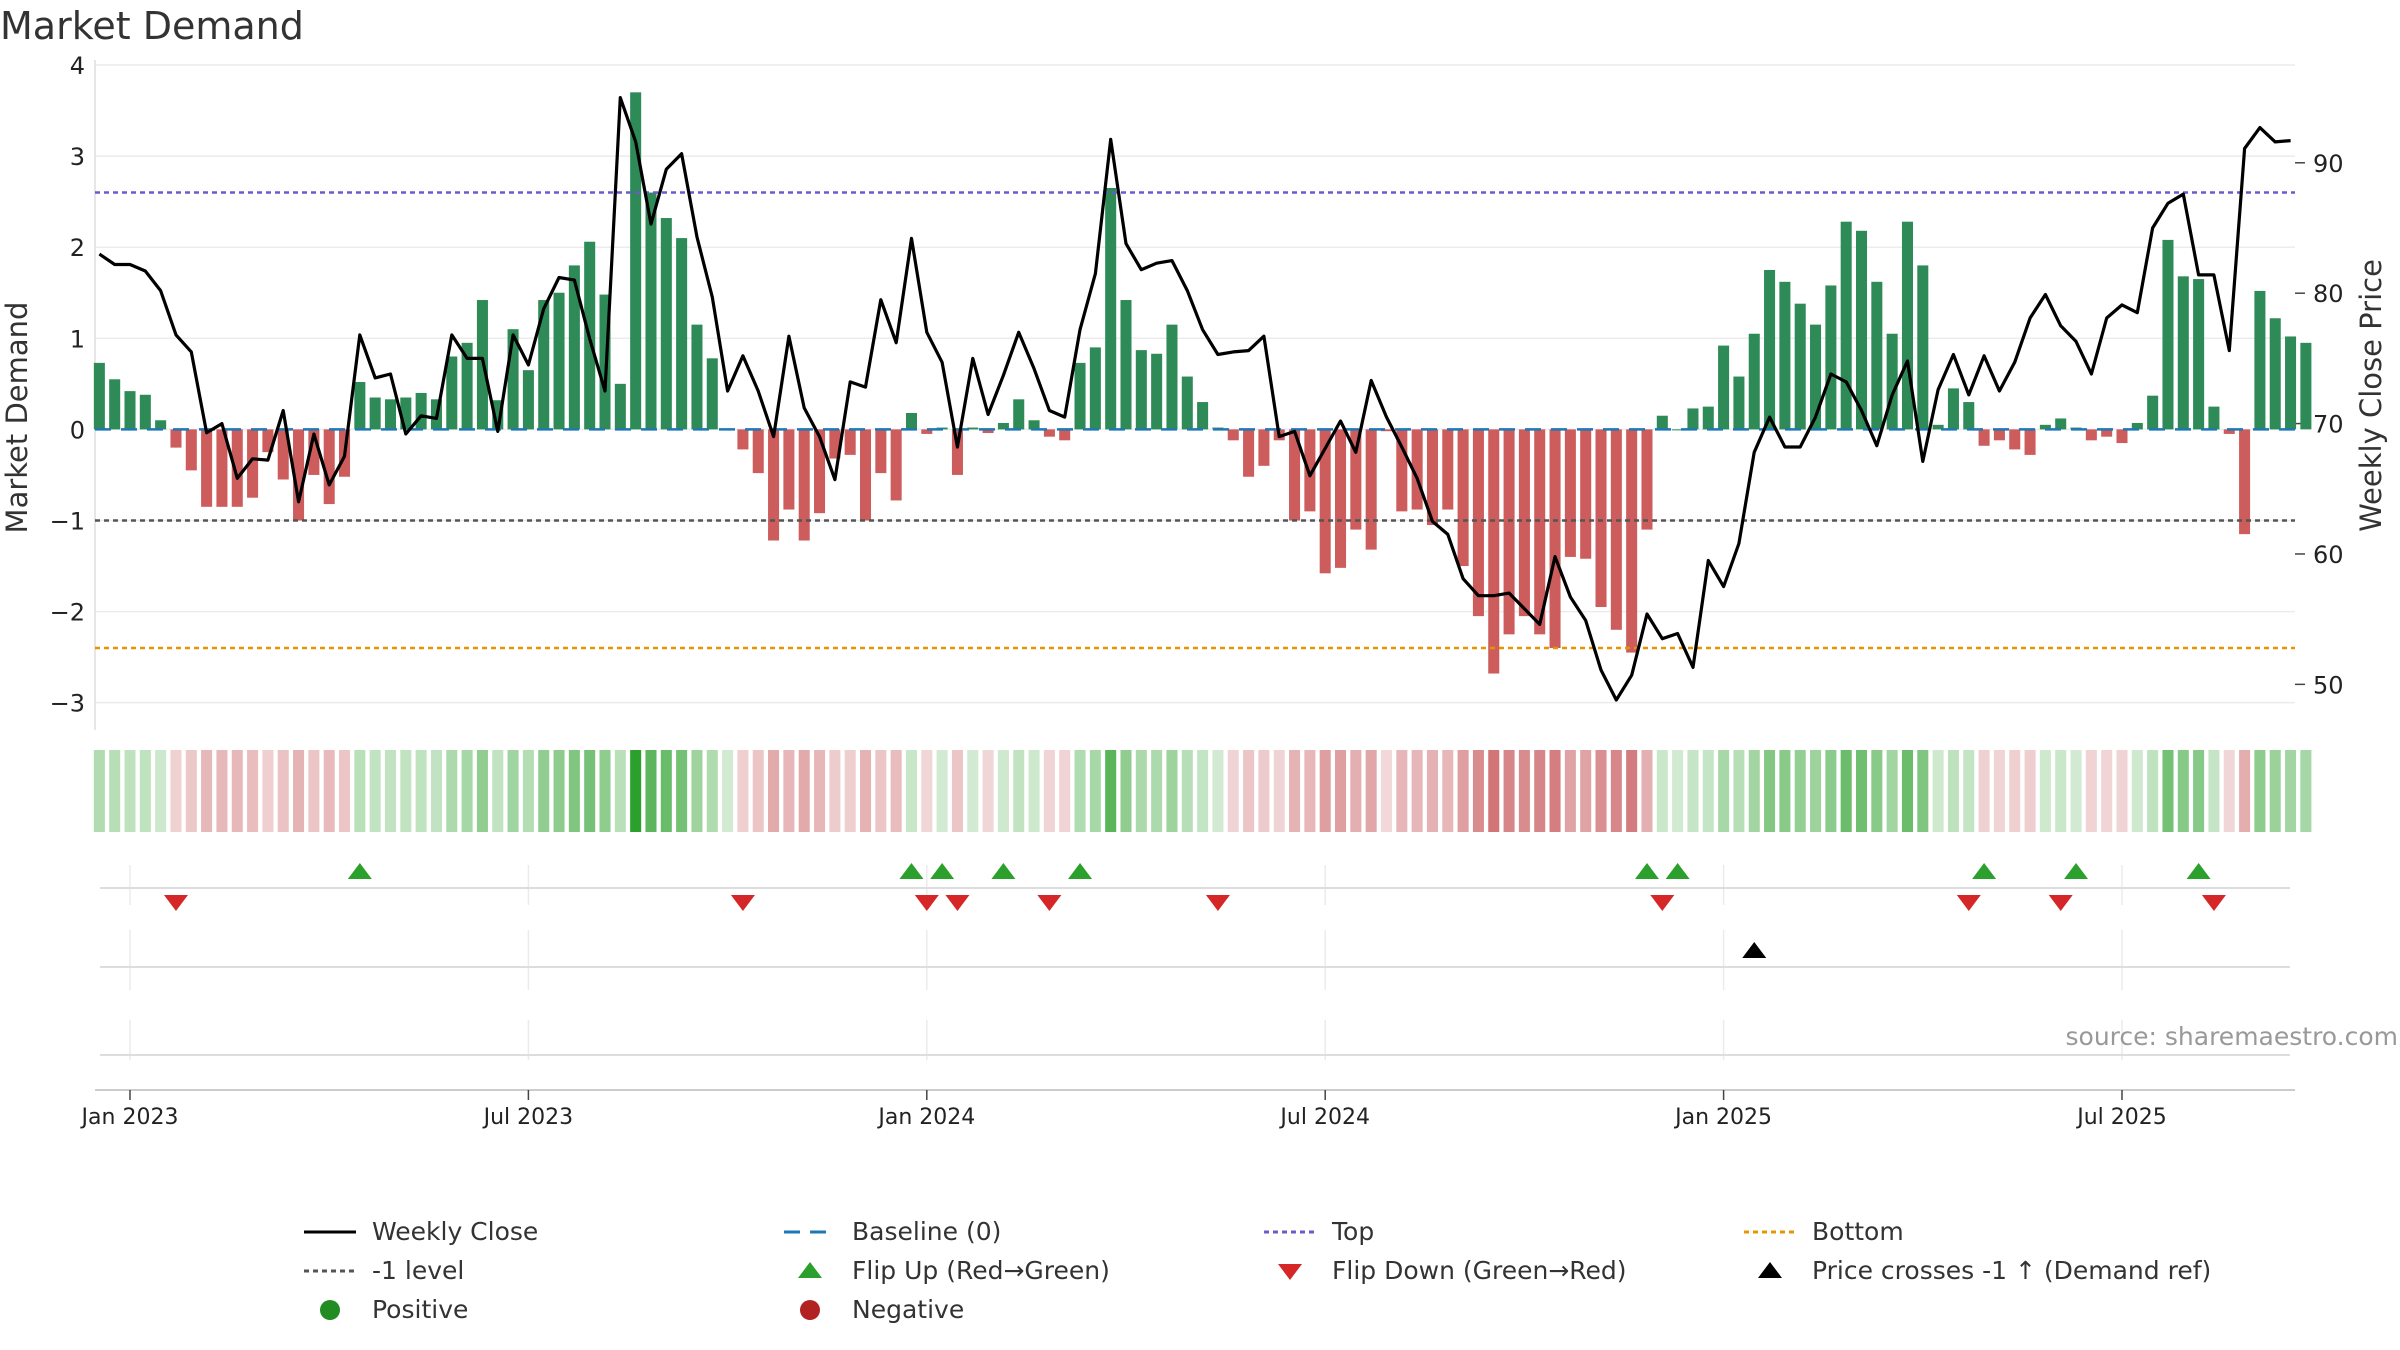 This screenshot has height=1350, width=2400. What do you see at coordinates (1980, 1271) in the screenshot?
I see `legend-item-cross: Price crosses -1 ↑ (Demand ref)` at bounding box center [1980, 1271].